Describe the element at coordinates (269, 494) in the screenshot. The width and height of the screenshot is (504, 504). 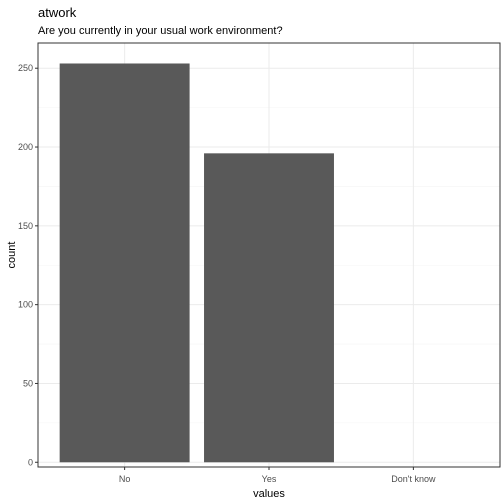
I see `x-axis-title: values` at that location.